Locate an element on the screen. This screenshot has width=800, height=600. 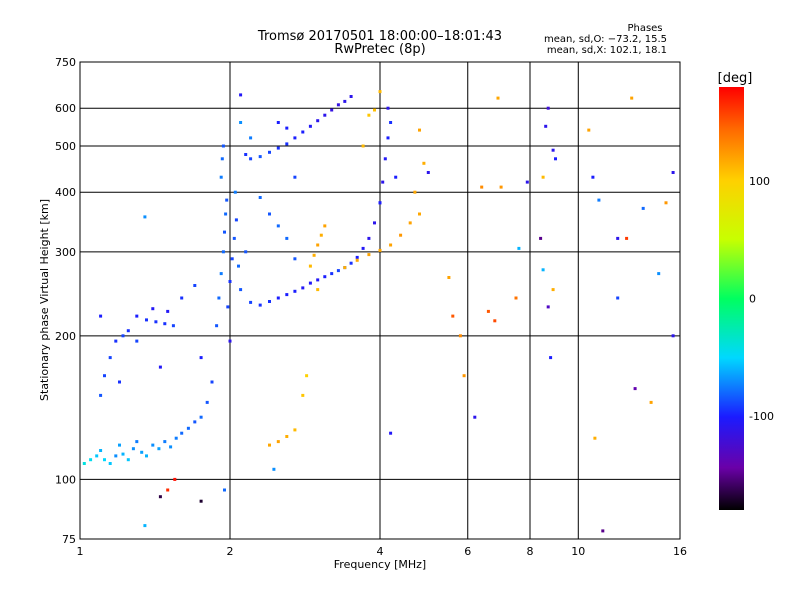
x-tick-label: 8 is located at coordinates (530, 551).